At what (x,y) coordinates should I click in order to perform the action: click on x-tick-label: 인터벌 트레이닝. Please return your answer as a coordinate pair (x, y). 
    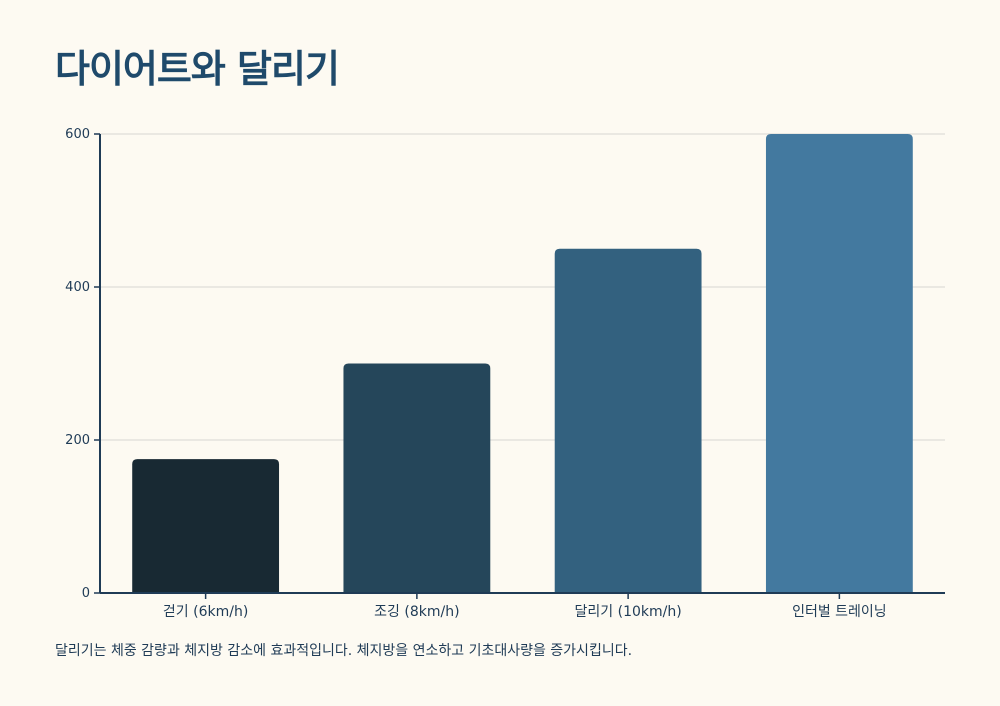
    Looking at the image, I should click on (839, 612).